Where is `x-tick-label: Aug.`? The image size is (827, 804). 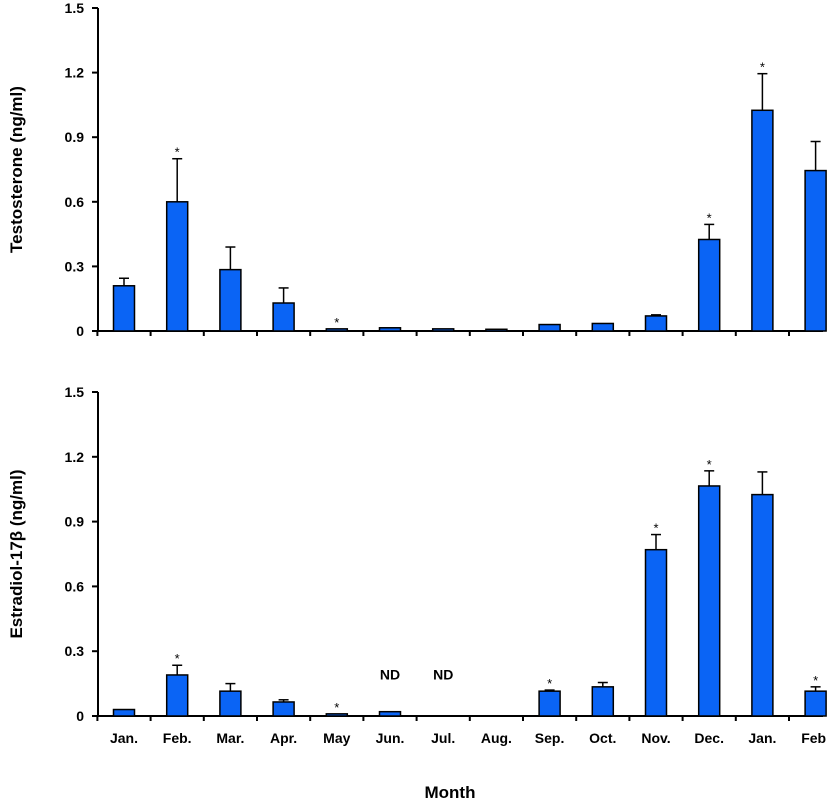 x-tick-label: Aug. is located at coordinates (496, 738).